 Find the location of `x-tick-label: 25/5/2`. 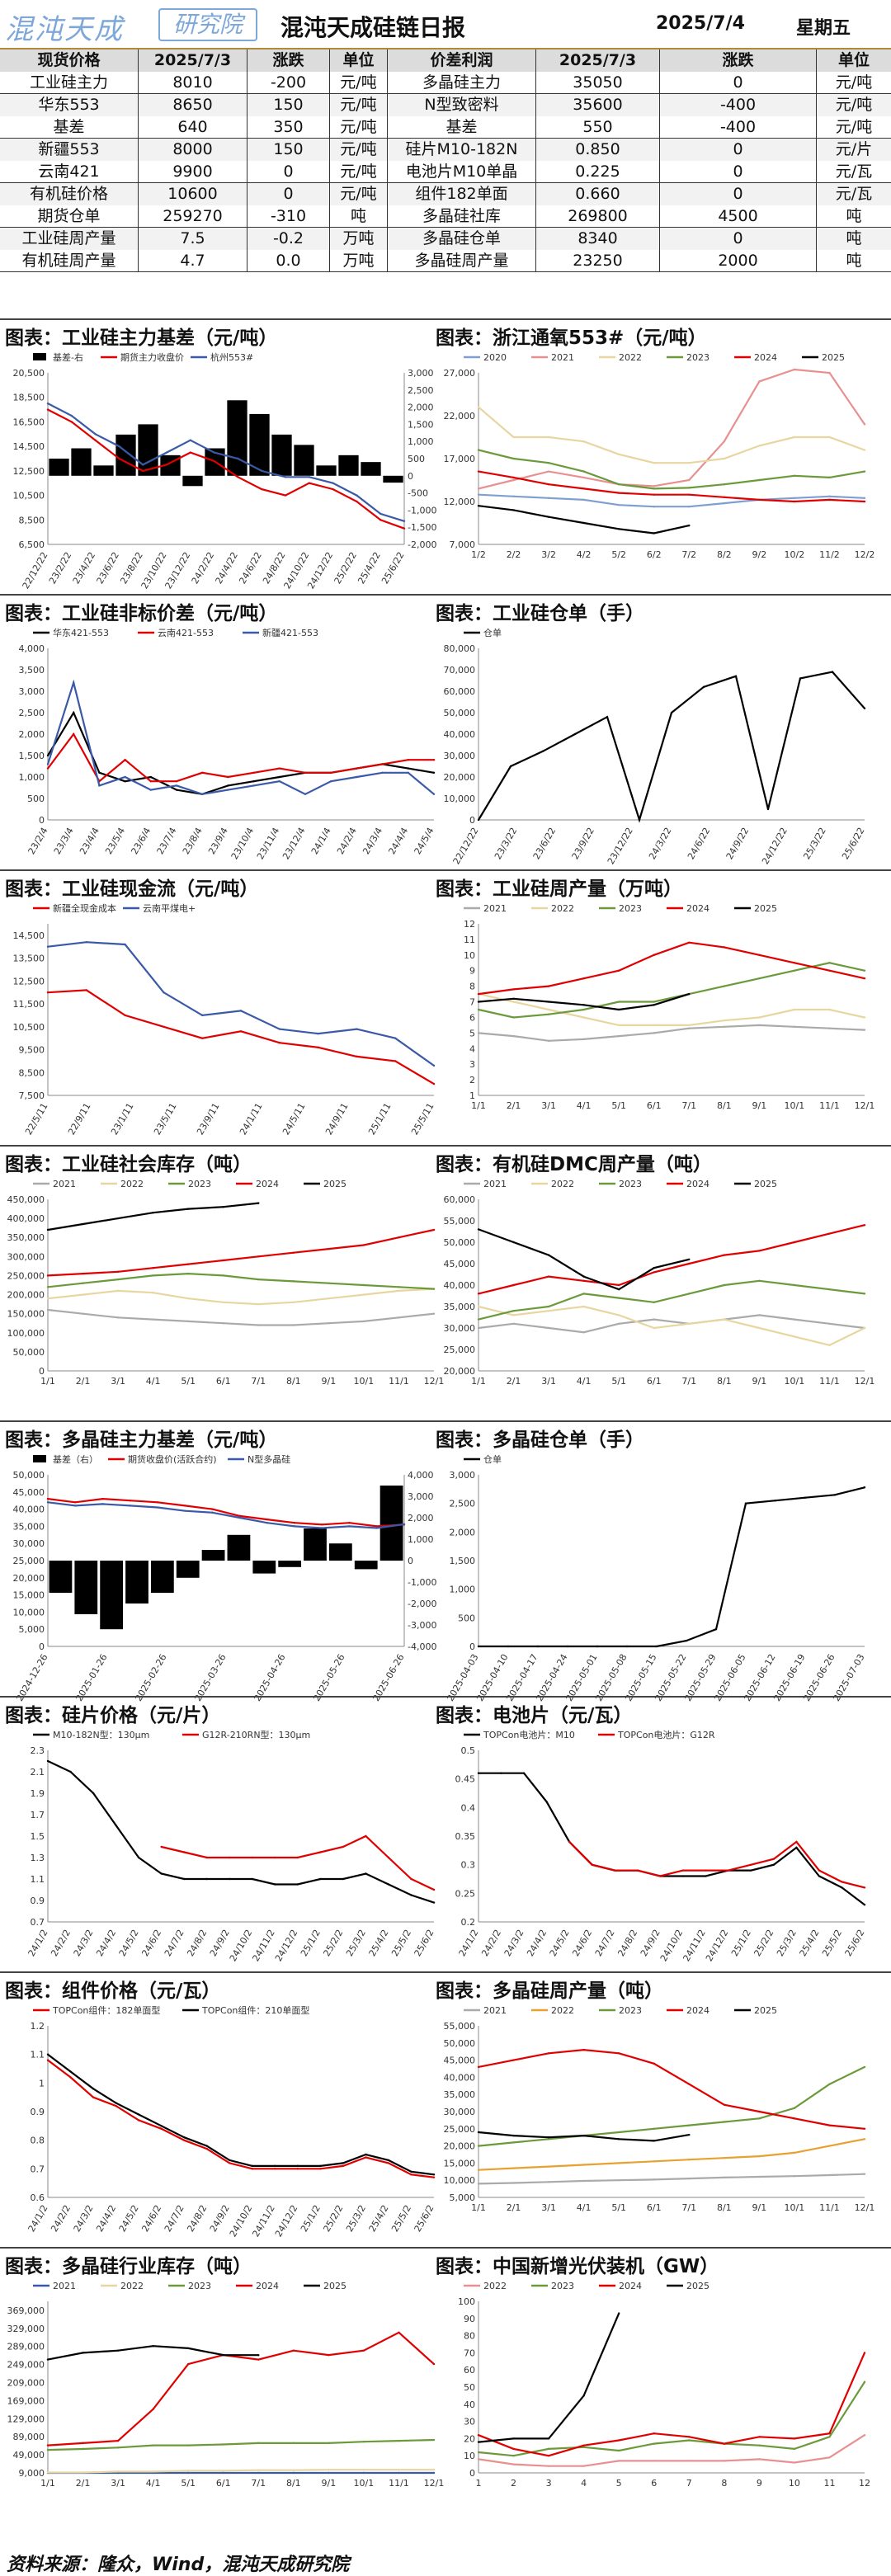

x-tick-label: 25/5/2 is located at coordinates (401, 1943).